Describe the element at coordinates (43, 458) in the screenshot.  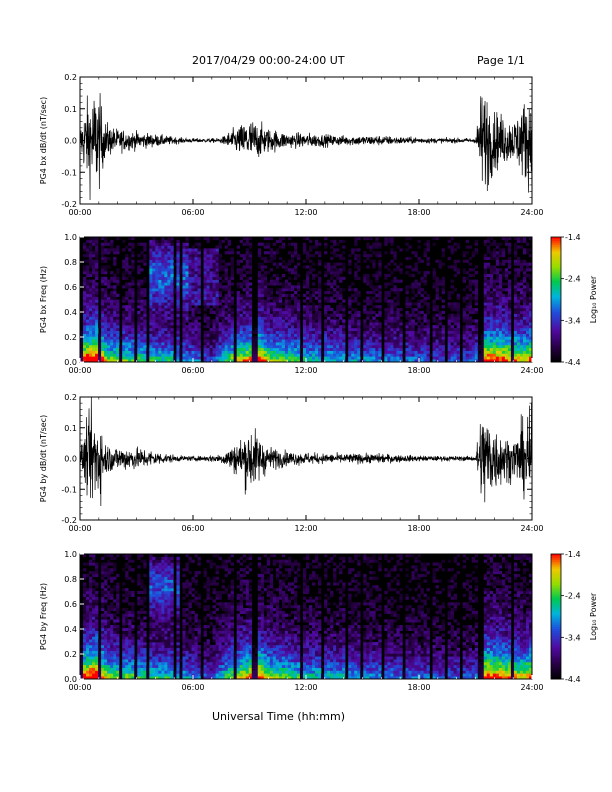
I see `y-axis-label: PG4 by dB/dt (nT/sec)` at that location.